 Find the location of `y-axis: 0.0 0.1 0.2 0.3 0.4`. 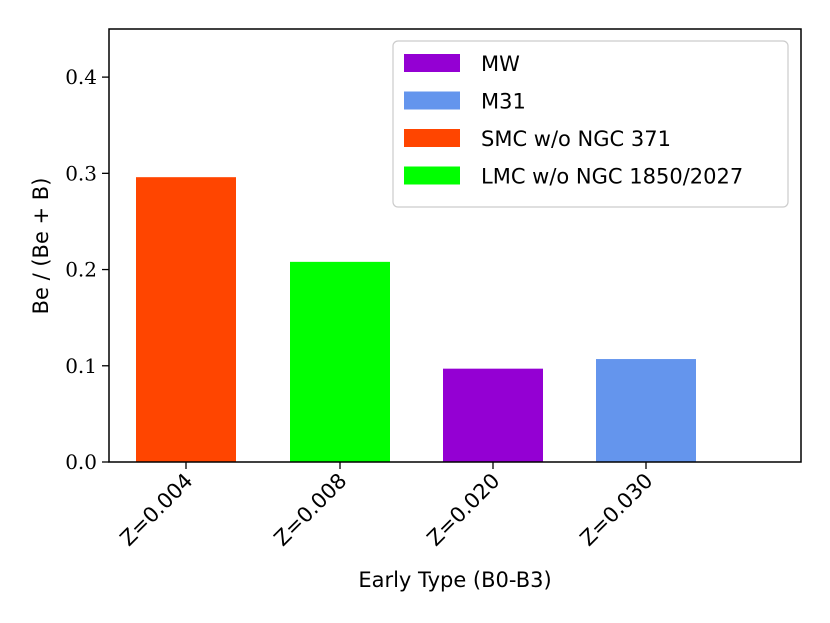

y-axis: 0.0 0.1 0.2 0.3 0.4 is located at coordinates (87, 269).